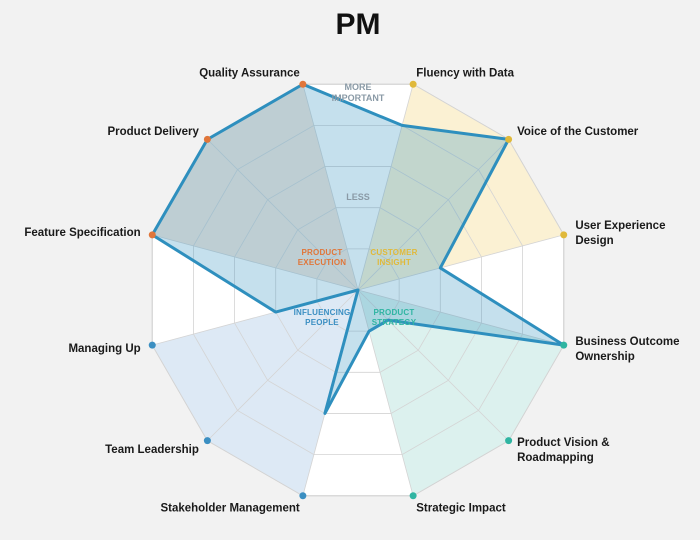 This screenshot has height=540, width=700. What do you see at coordinates (322, 252) in the screenshot?
I see `group-label-execution-line: PRODUCT` at bounding box center [322, 252].